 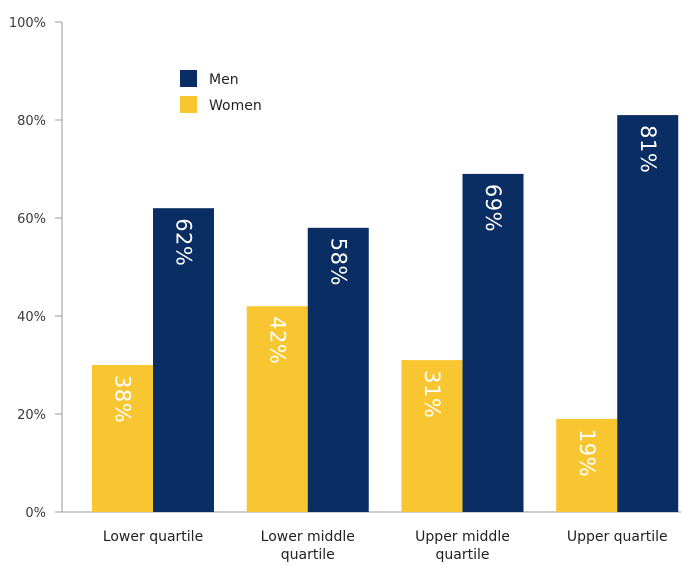 What do you see at coordinates (493, 208) in the screenshot?
I see `data-label: 69%` at bounding box center [493, 208].